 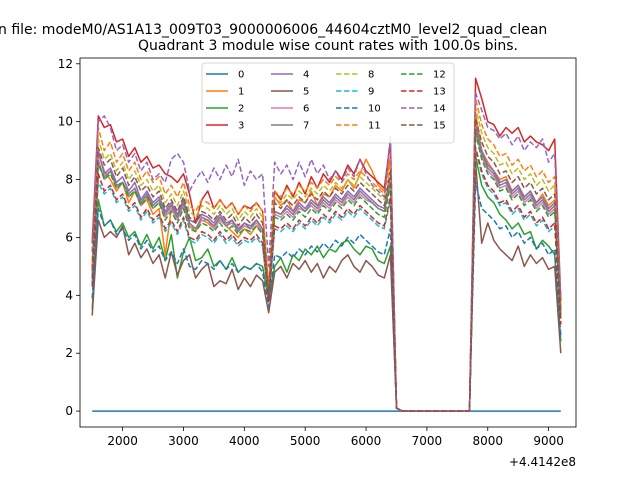 I want to click on legend-label-6: 6, so click(x=306, y=109).